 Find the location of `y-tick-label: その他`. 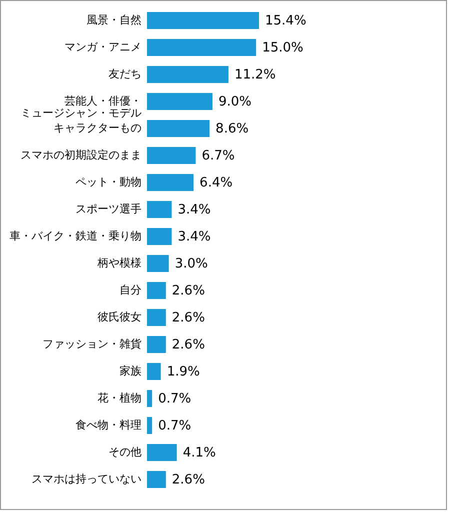

y-tick-label: その他 is located at coordinates (125, 452).